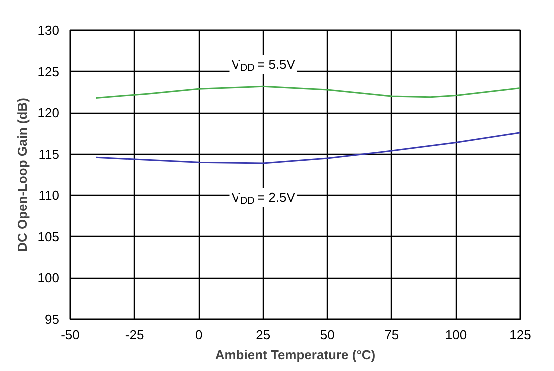 The width and height of the screenshot is (554, 371). What do you see at coordinates (22, 175) in the screenshot?
I see `y-axis-title: DC Open-Loop Gain (dB)` at bounding box center [22, 175].